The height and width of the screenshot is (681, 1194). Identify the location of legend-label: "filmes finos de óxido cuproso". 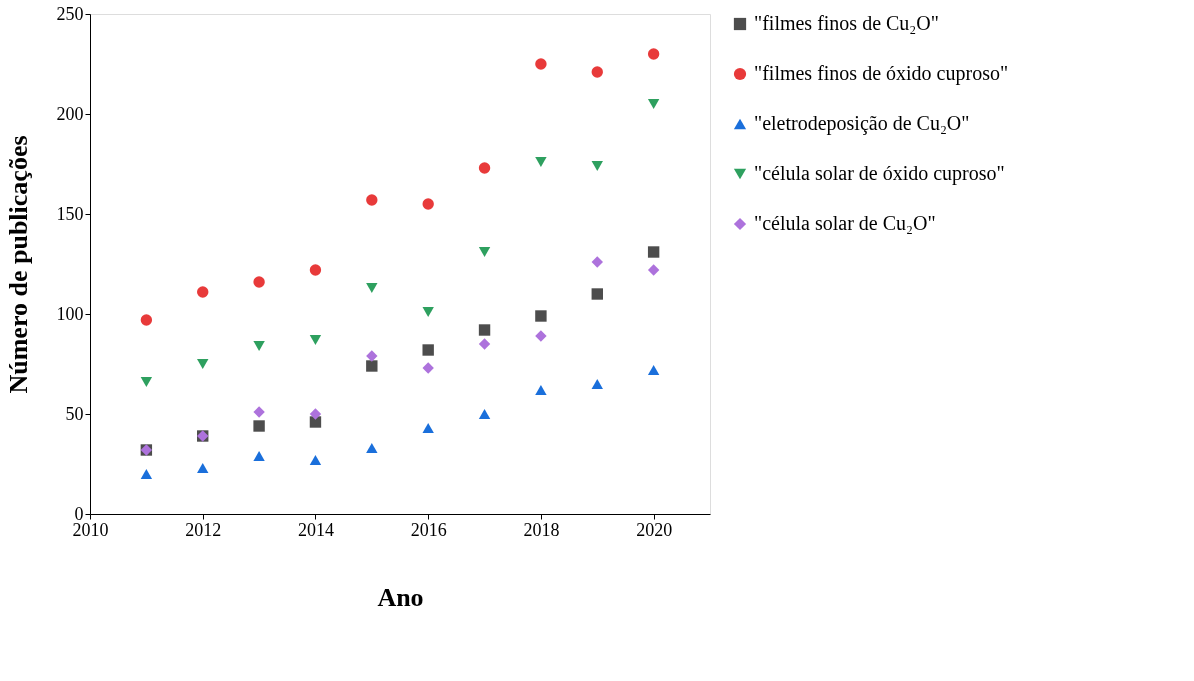
(881, 73).